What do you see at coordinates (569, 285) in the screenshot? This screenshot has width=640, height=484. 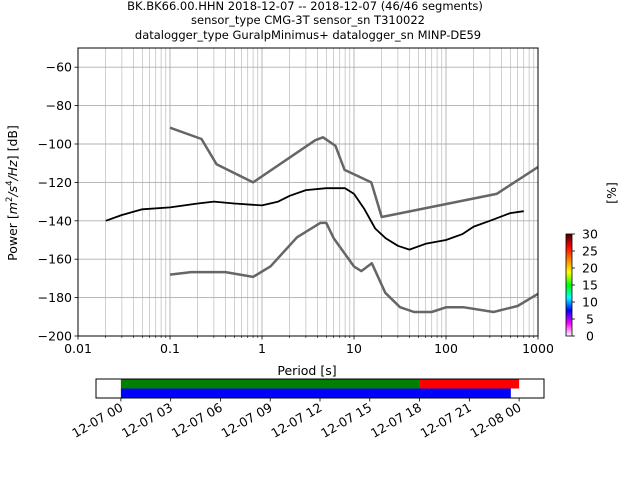 I see `colorbar-scale` at bounding box center [569, 285].